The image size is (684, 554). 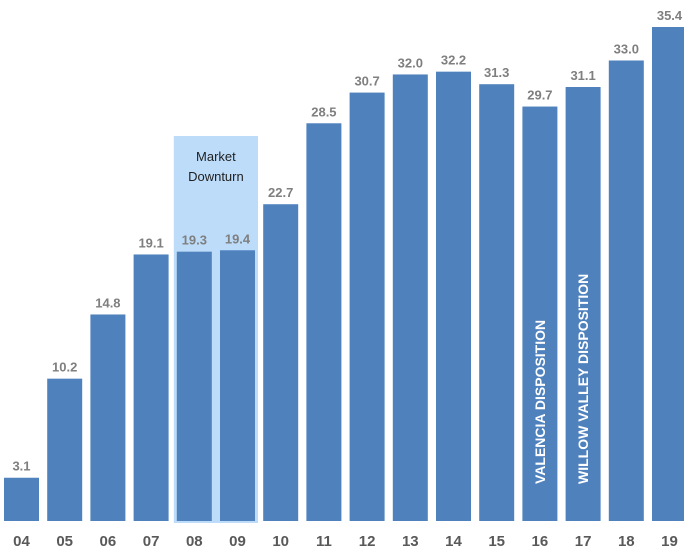 I want to click on value-label-11: 28.5, so click(x=323, y=111).